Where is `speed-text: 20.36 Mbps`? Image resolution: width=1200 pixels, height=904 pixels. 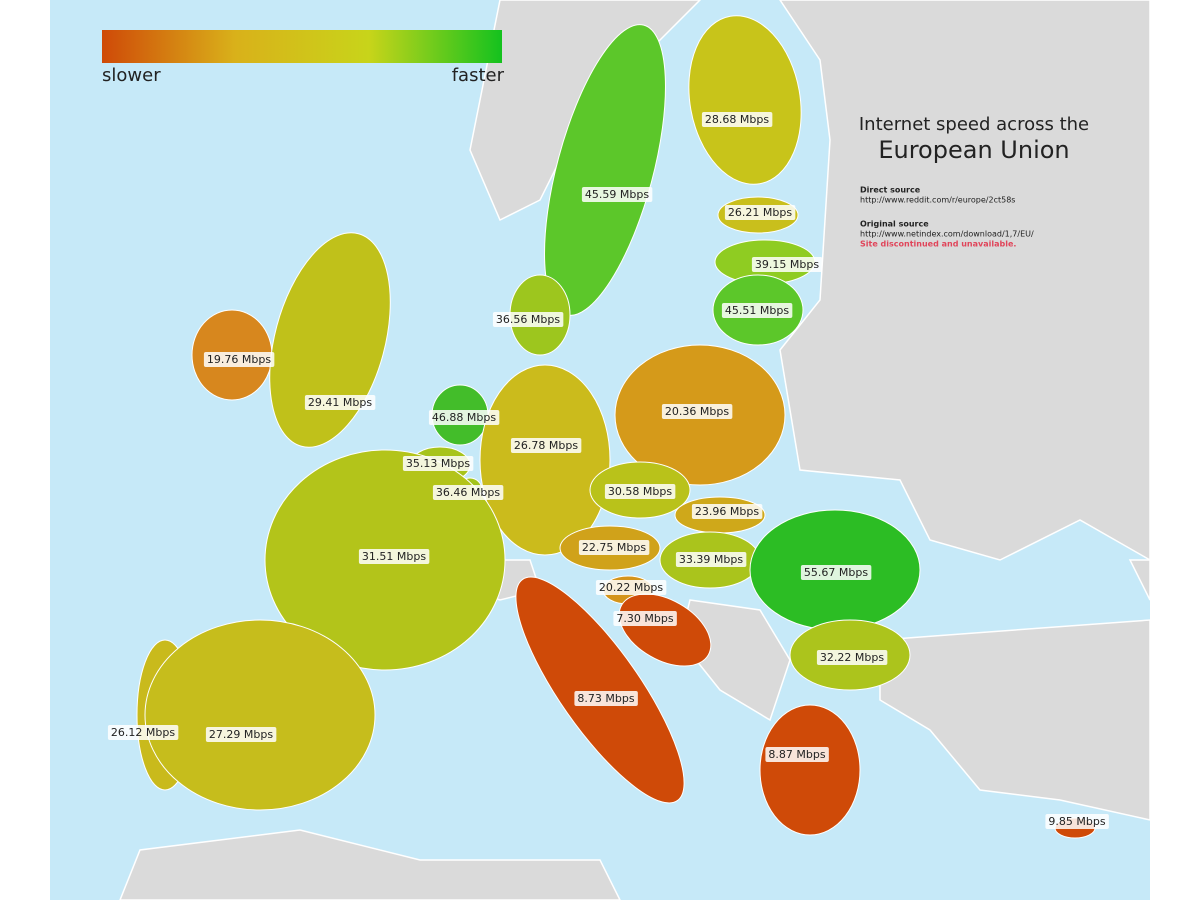 speed-text: 20.36 Mbps is located at coordinates (697, 411).